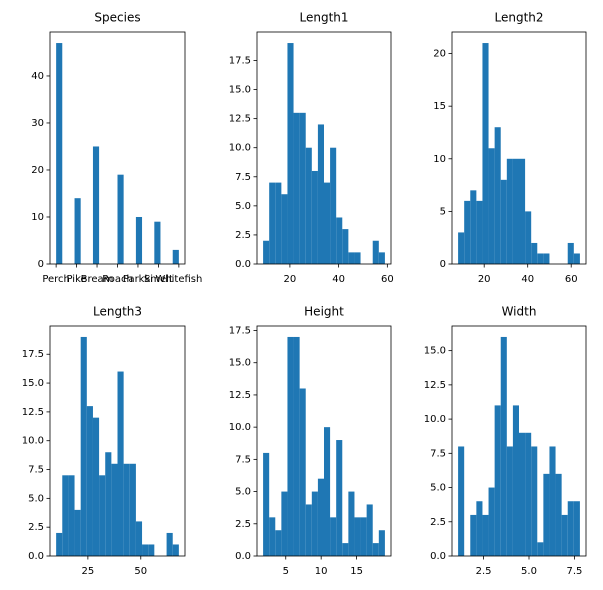  What do you see at coordinates (138, 279) in the screenshot?
I see `x-tick-label: Parkki` at bounding box center [138, 279].